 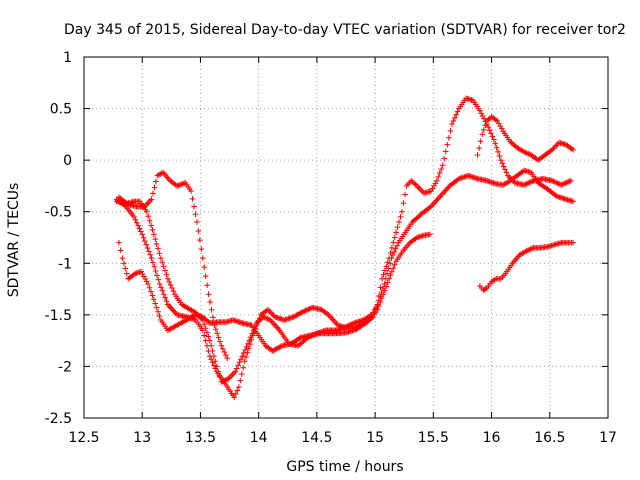 What do you see at coordinates (14, 240) in the screenshot?
I see `y-axis-label: SDTVAR / TECUs` at bounding box center [14, 240].